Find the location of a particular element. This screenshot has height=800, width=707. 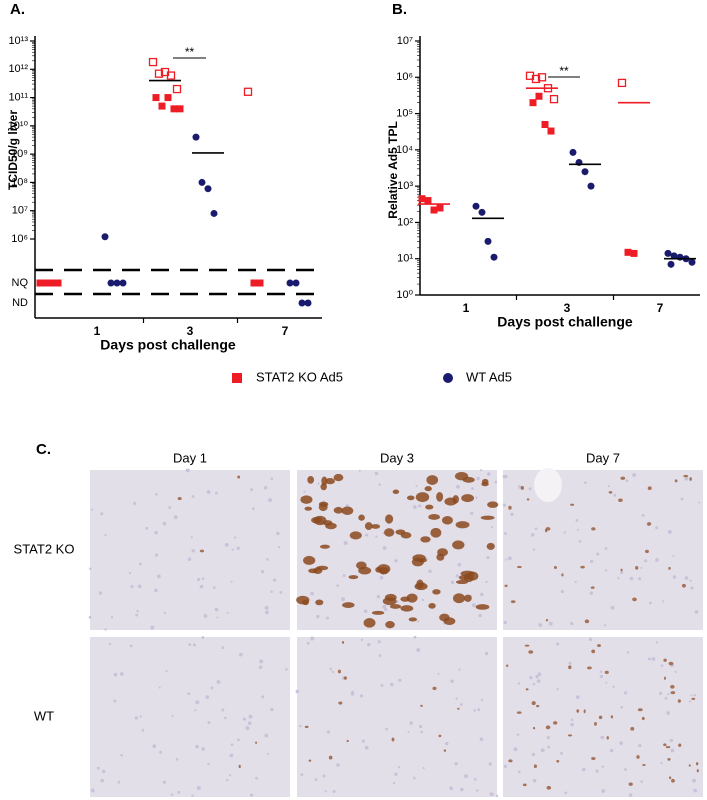

y-axis-label: TCID50/g liver is located at coordinates (13, 150).